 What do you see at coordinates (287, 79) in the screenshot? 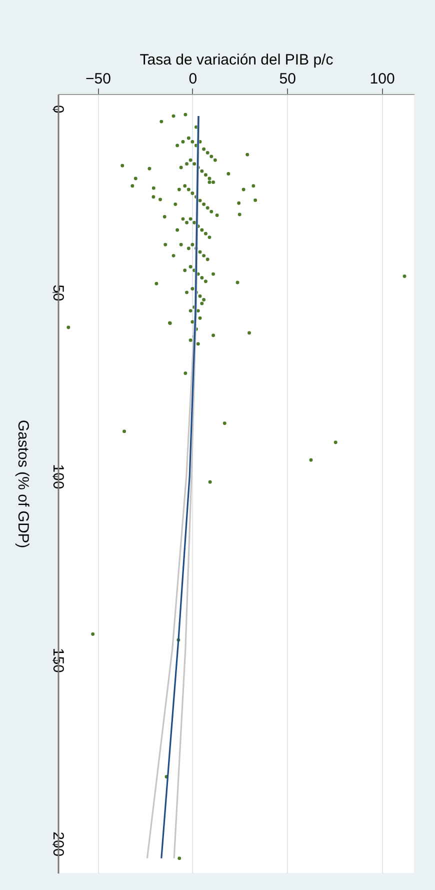
I see `x-tick-label: 50` at bounding box center [287, 79].